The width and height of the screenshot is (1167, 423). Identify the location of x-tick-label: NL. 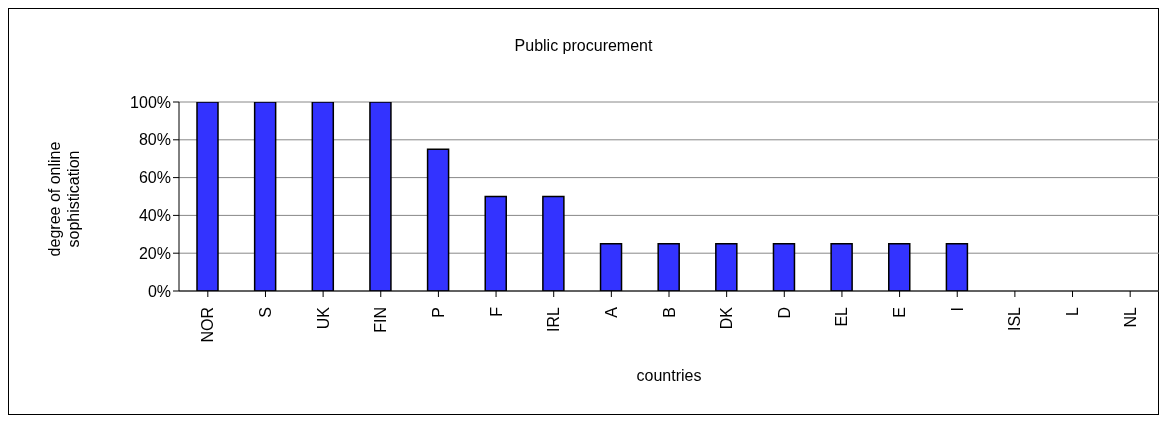
(1130, 317).